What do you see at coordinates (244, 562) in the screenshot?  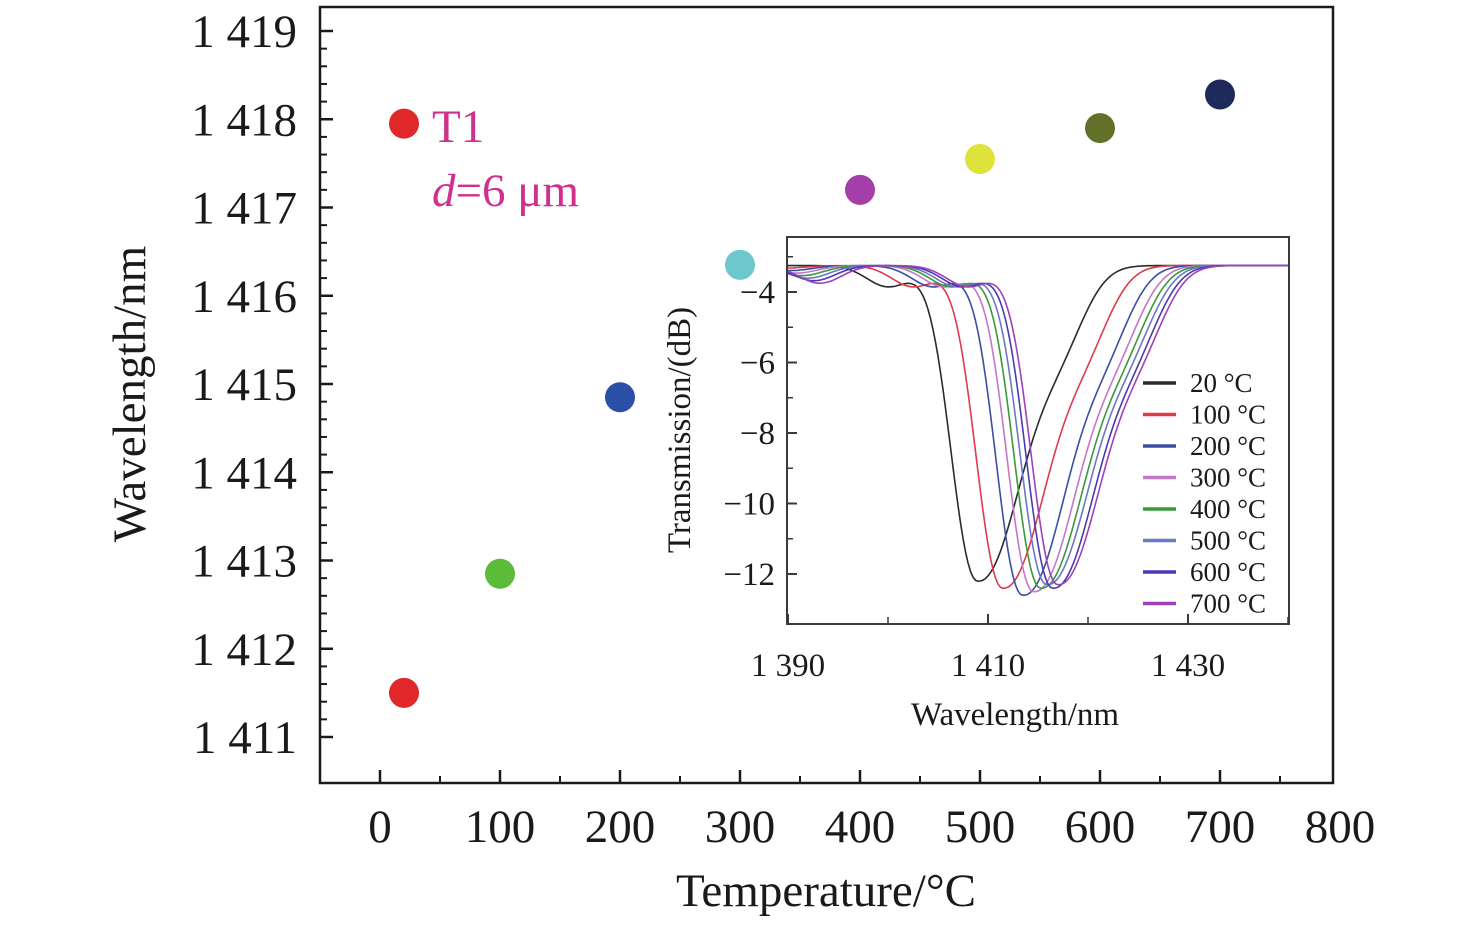 I see `y-tick-label: 1 413` at bounding box center [244, 562].